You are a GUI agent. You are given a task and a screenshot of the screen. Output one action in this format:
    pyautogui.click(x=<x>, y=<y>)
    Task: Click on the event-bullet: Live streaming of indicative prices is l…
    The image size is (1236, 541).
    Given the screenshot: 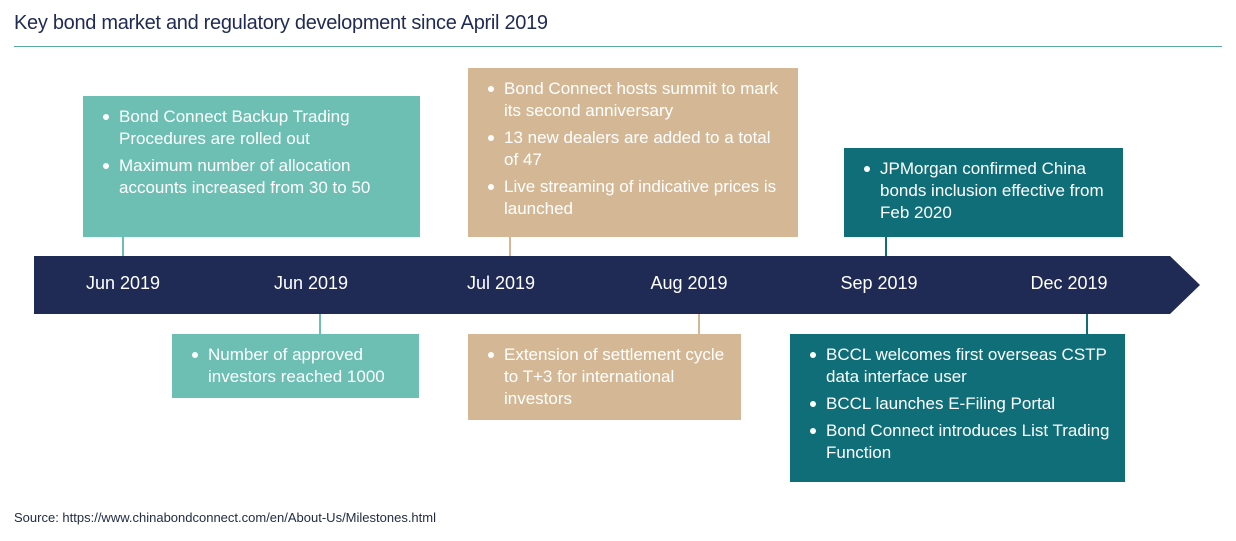 What is the action you would take?
    pyautogui.click(x=636, y=198)
    